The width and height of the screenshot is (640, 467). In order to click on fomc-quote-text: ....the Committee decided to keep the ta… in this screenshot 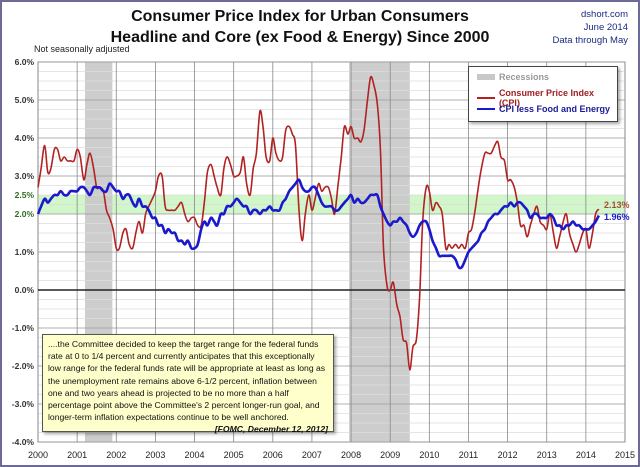, I will do `click(187, 381)`.